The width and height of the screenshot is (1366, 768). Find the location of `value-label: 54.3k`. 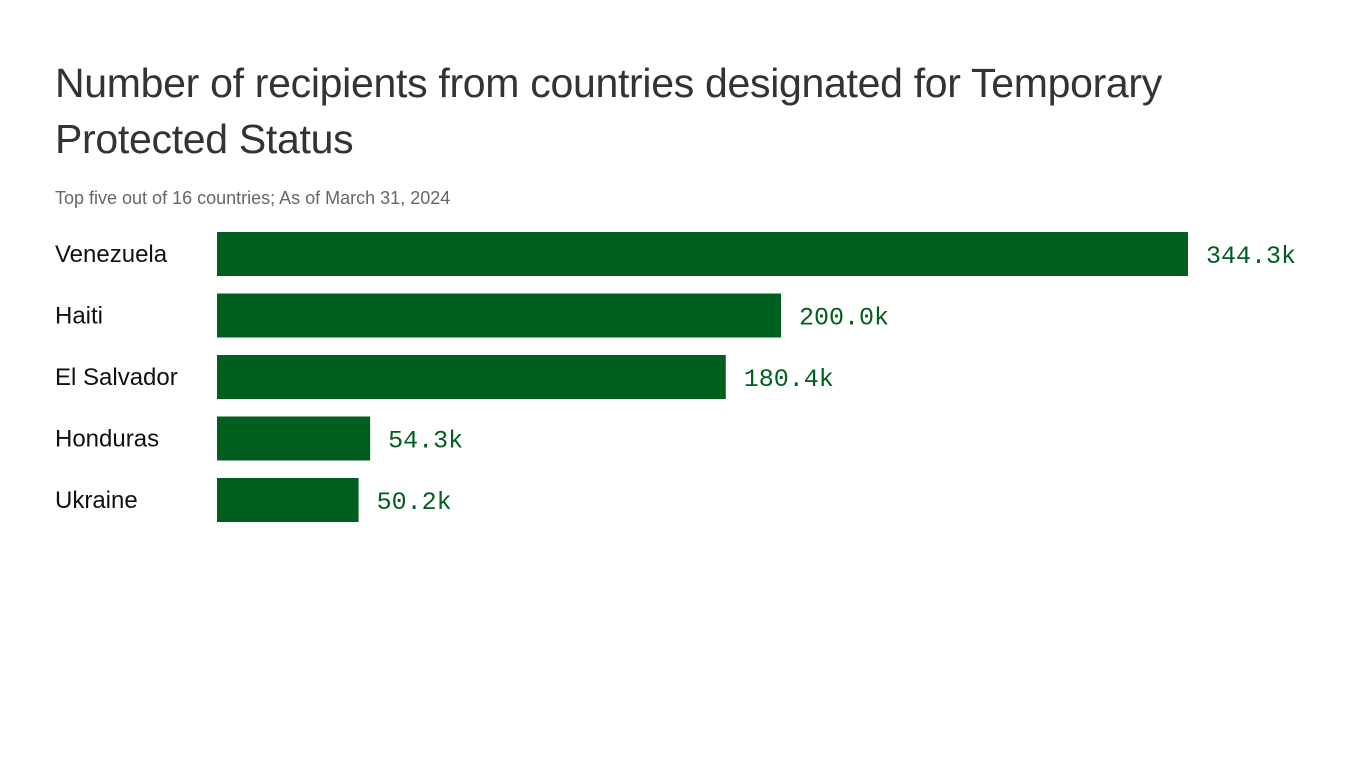

value-label: 54.3k is located at coordinates (425, 441).